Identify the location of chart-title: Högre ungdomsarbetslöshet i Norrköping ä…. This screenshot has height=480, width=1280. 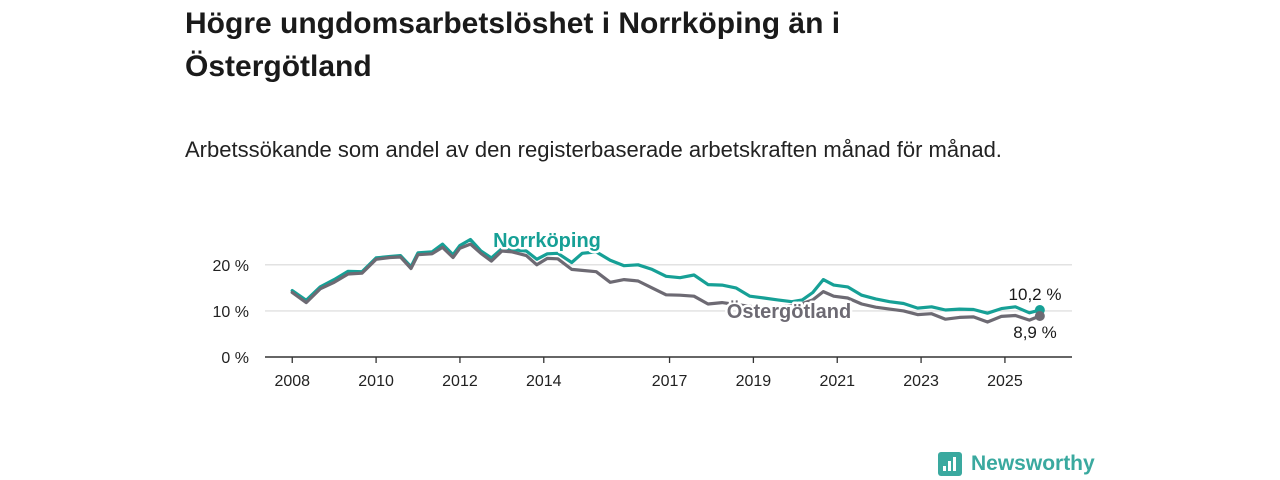
(513, 45).